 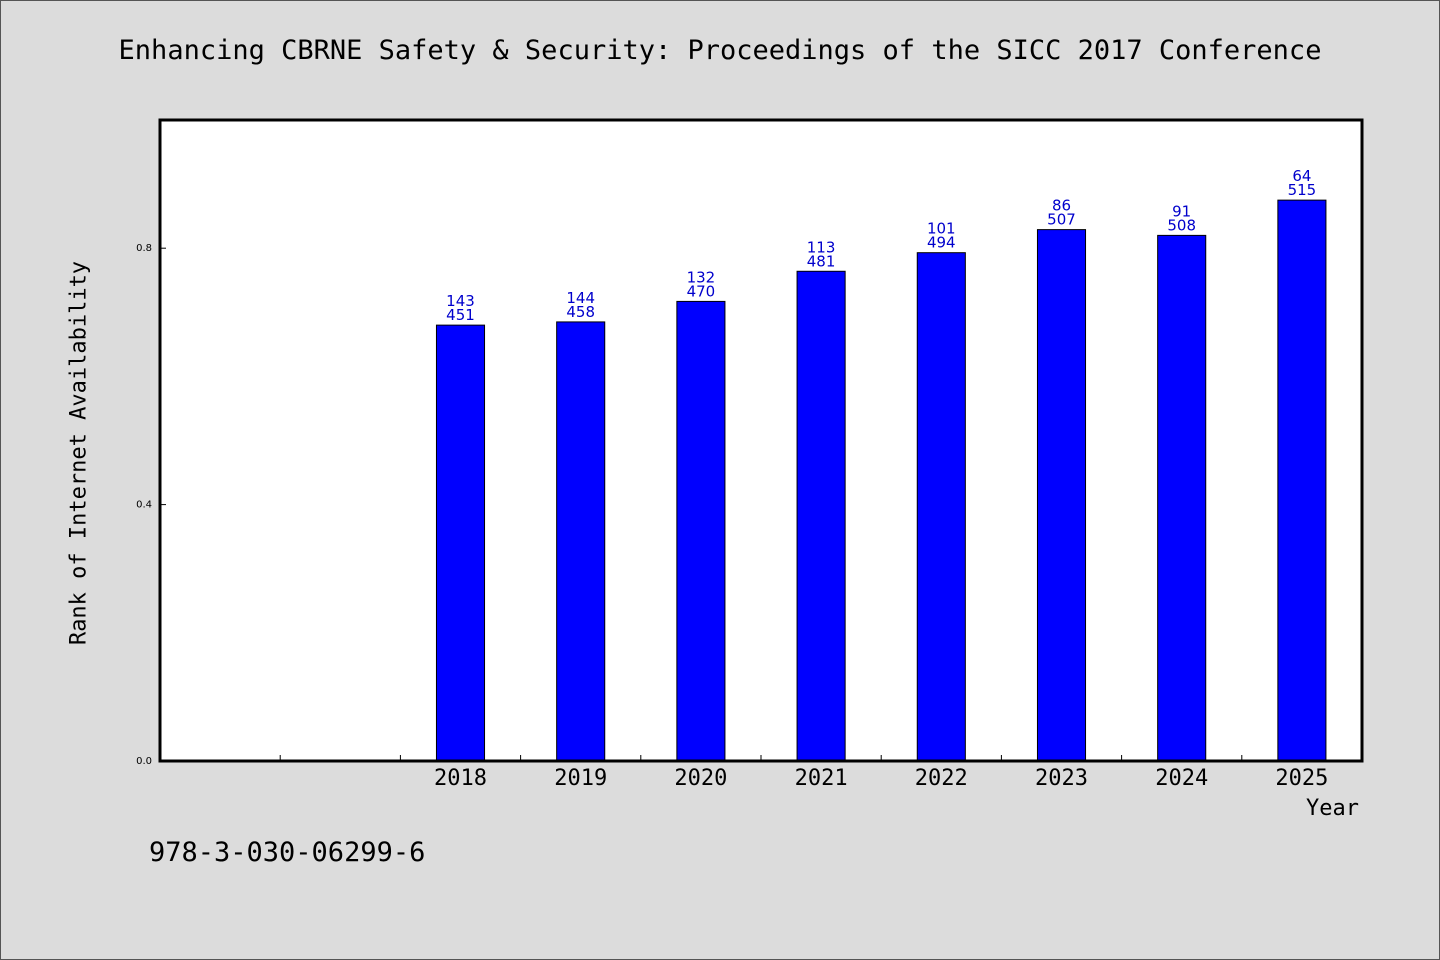 What do you see at coordinates (144, 505) in the screenshot?
I see `y-tick-label: 0.4` at bounding box center [144, 505].